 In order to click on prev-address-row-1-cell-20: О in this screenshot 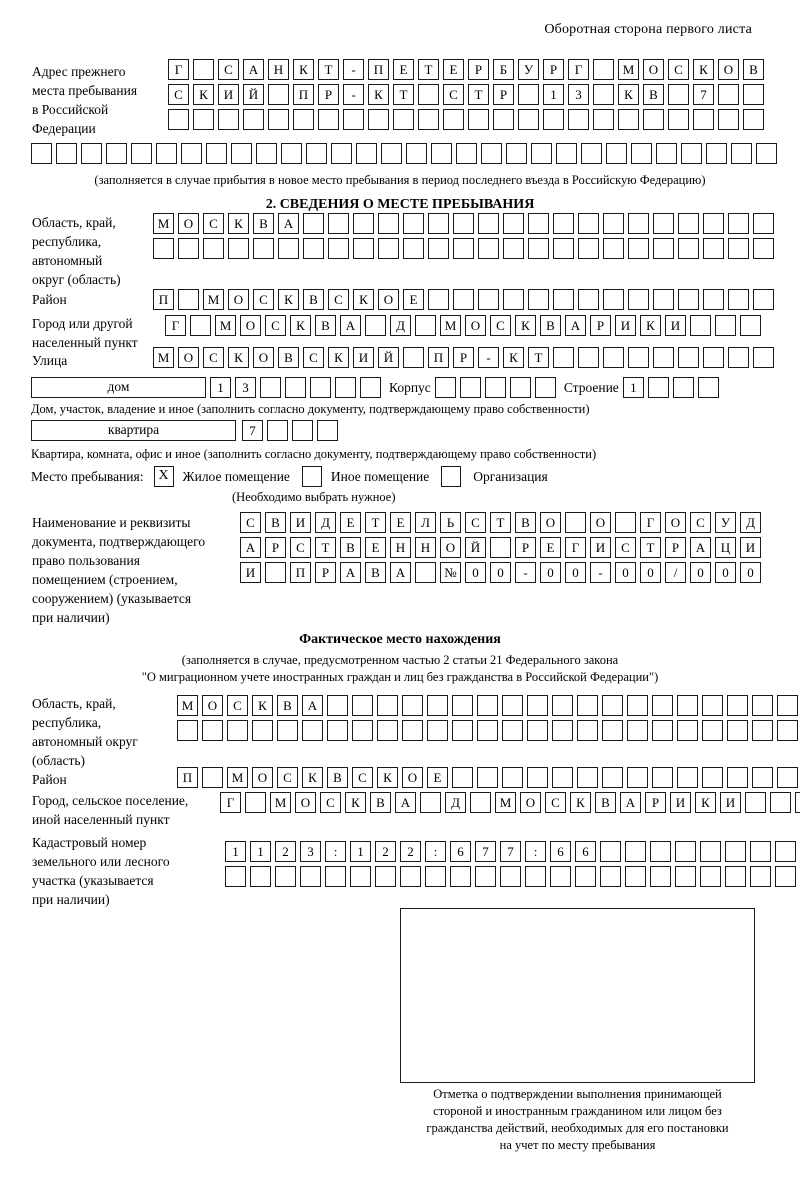, I will do `click(653, 69)`.